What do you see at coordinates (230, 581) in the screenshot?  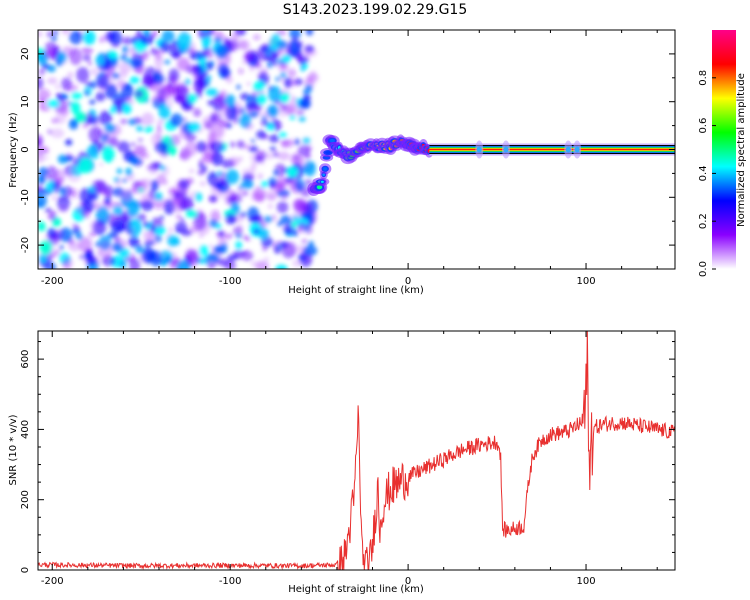 I see `x-tick-label: -100` at bounding box center [230, 581].